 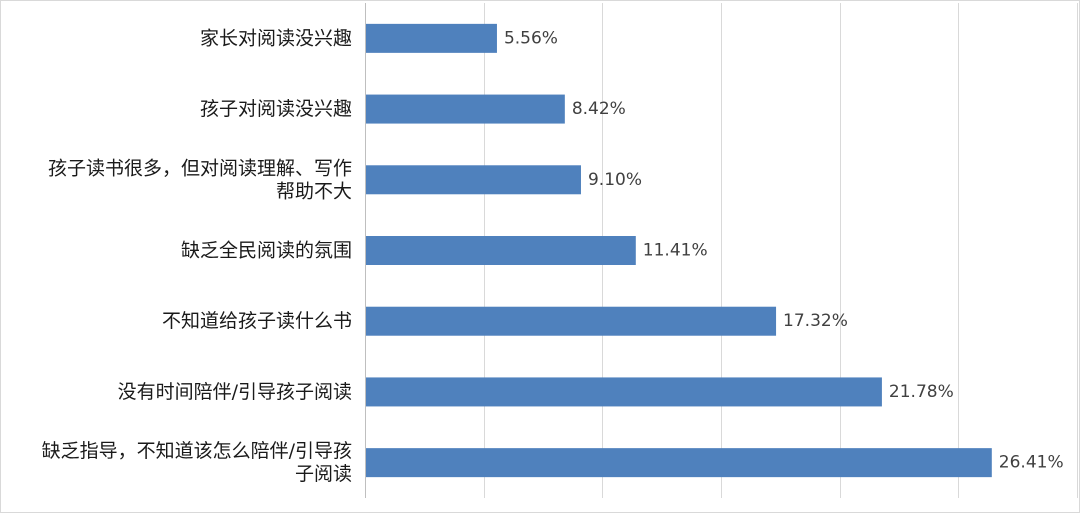 What do you see at coordinates (599, 109) in the screenshot?
I see `data-label: 8.42%` at bounding box center [599, 109].